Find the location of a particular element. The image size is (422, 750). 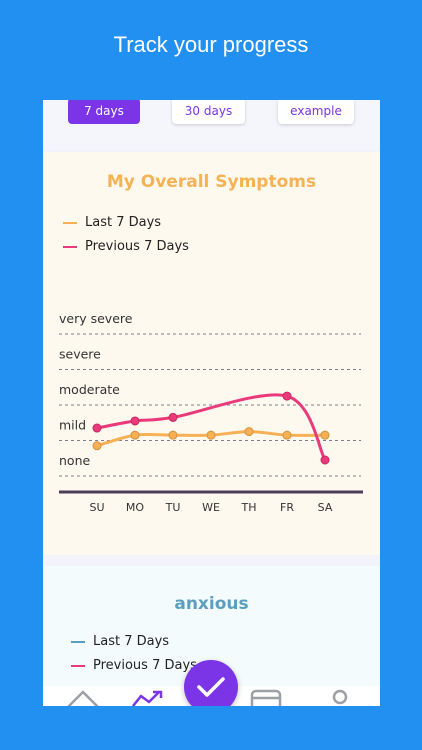

check-in-button is located at coordinates (211, 683).